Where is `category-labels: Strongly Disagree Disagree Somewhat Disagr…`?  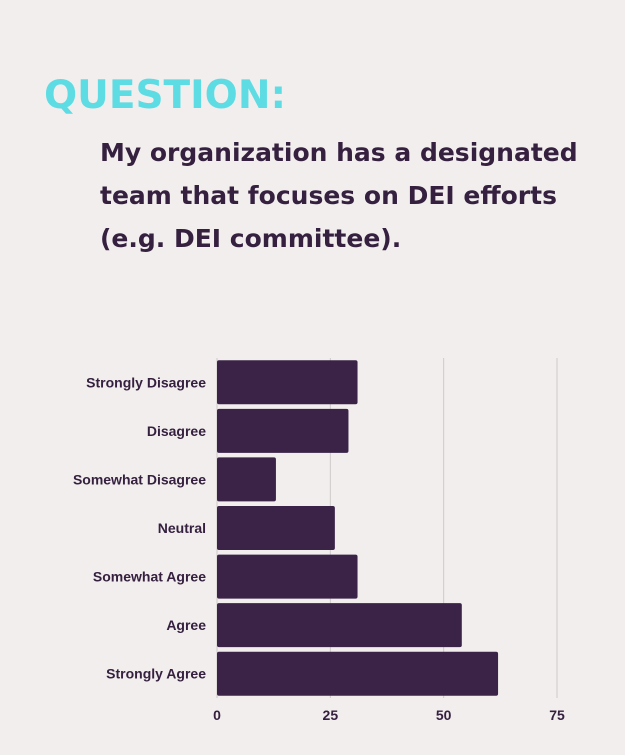 category-labels: Strongly Disagree Disagree Somewhat Disagr… is located at coordinates (139, 527).